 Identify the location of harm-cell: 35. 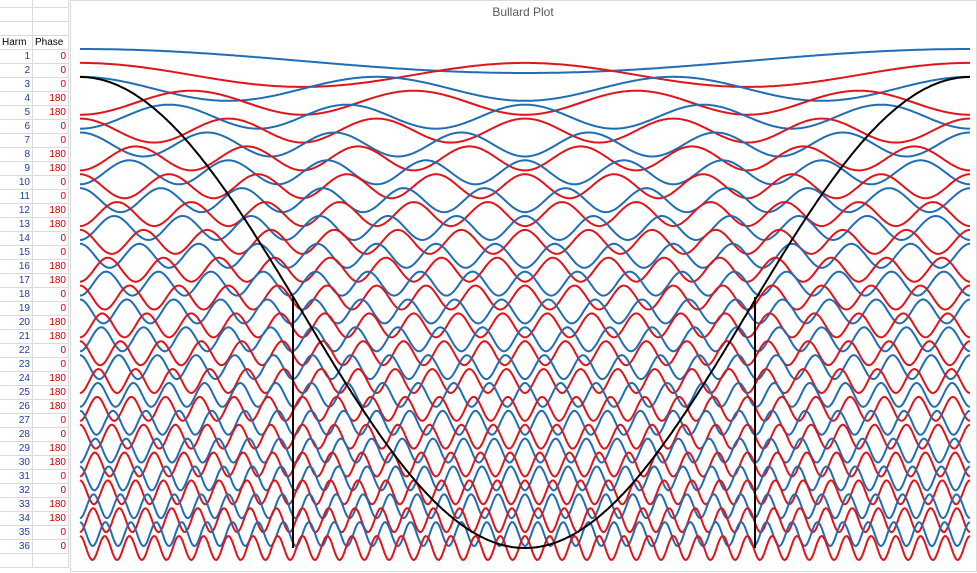
(16, 533).